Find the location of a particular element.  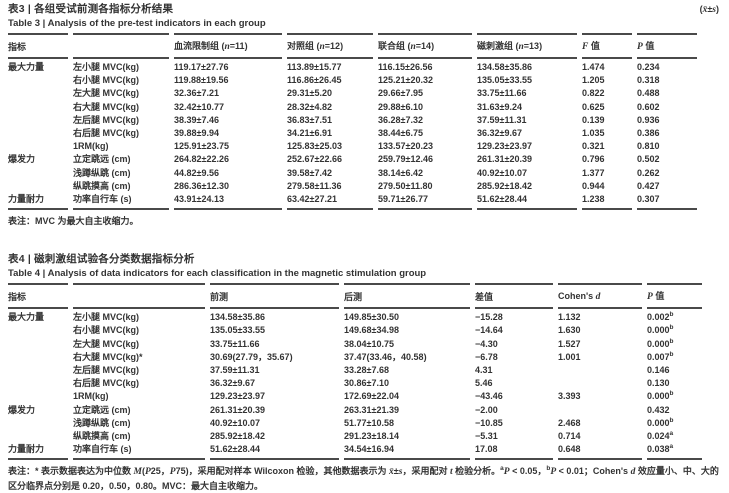

row-value: 0.146 is located at coordinates (658, 370).